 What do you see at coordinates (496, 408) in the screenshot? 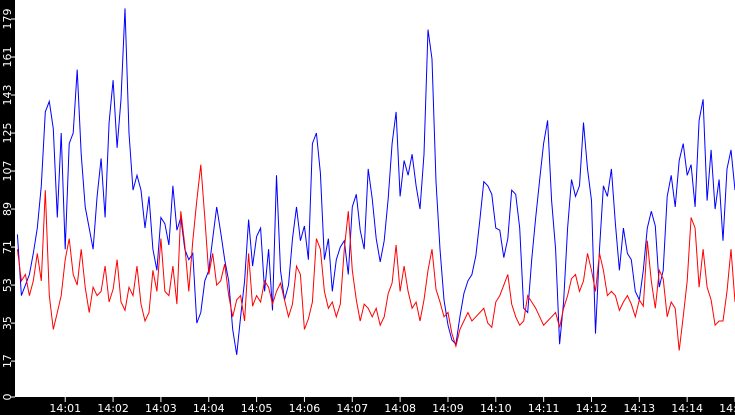
I see `x-tick-label: 14:10` at bounding box center [496, 408].